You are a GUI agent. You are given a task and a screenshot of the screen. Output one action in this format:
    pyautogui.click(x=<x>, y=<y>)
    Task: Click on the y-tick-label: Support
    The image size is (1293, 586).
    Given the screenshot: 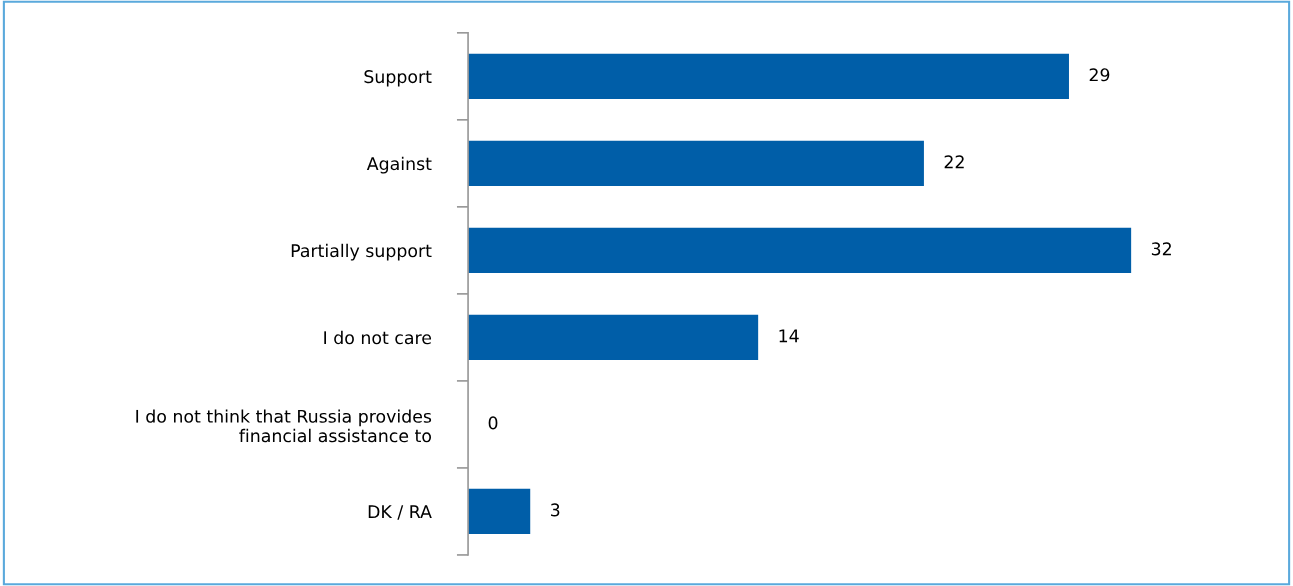 What is the action you would take?
    pyautogui.click(x=398, y=78)
    